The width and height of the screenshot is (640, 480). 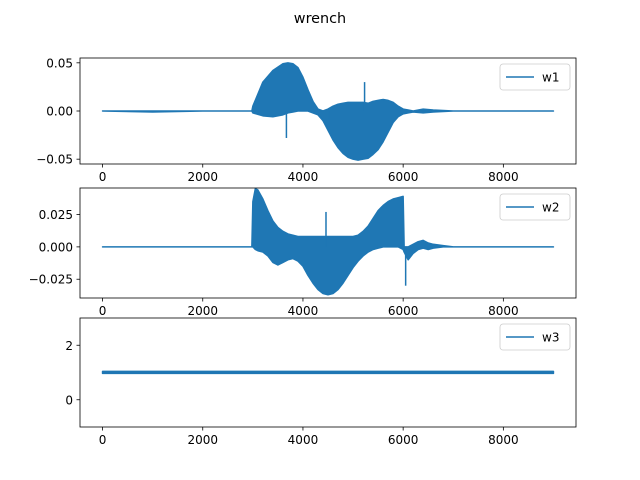 I want to click on y-tick-label: 2, so click(x=69, y=346).